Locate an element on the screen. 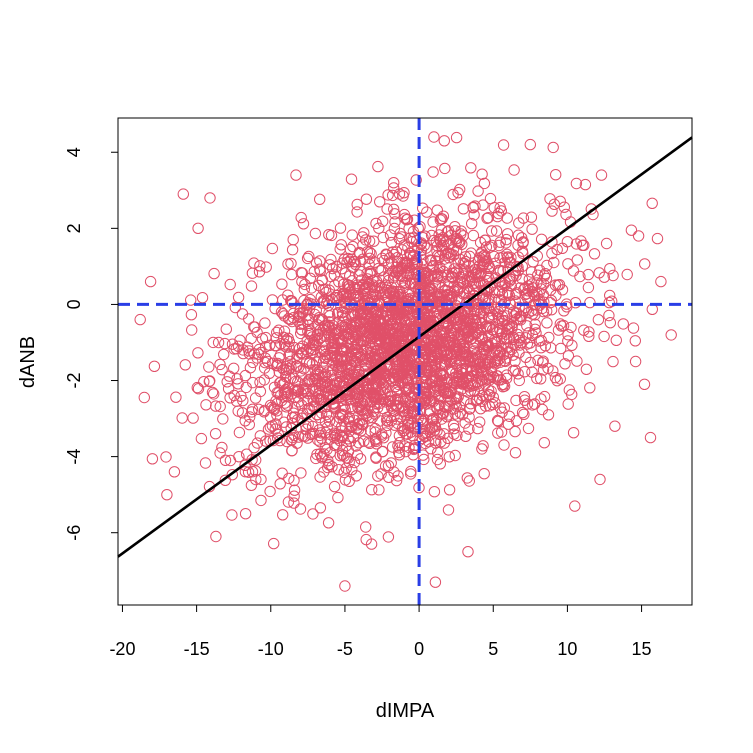 The width and height of the screenshot is (753, 753). y-tick-label: -6 is located at coordinates (74, 533).